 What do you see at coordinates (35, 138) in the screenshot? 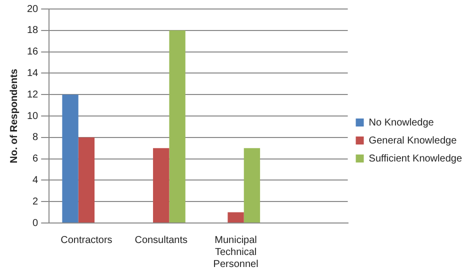
I see `y-tick-label: 8` at bounding box center [35, 138].